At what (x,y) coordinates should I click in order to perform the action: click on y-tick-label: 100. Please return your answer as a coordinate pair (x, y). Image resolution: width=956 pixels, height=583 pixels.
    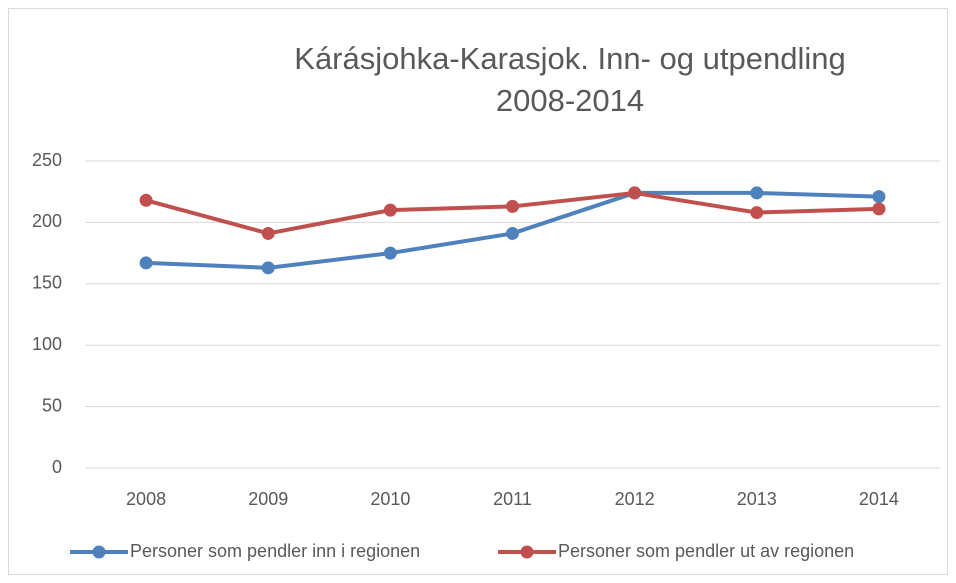
    Looking at the image, I should click on (47, 344).